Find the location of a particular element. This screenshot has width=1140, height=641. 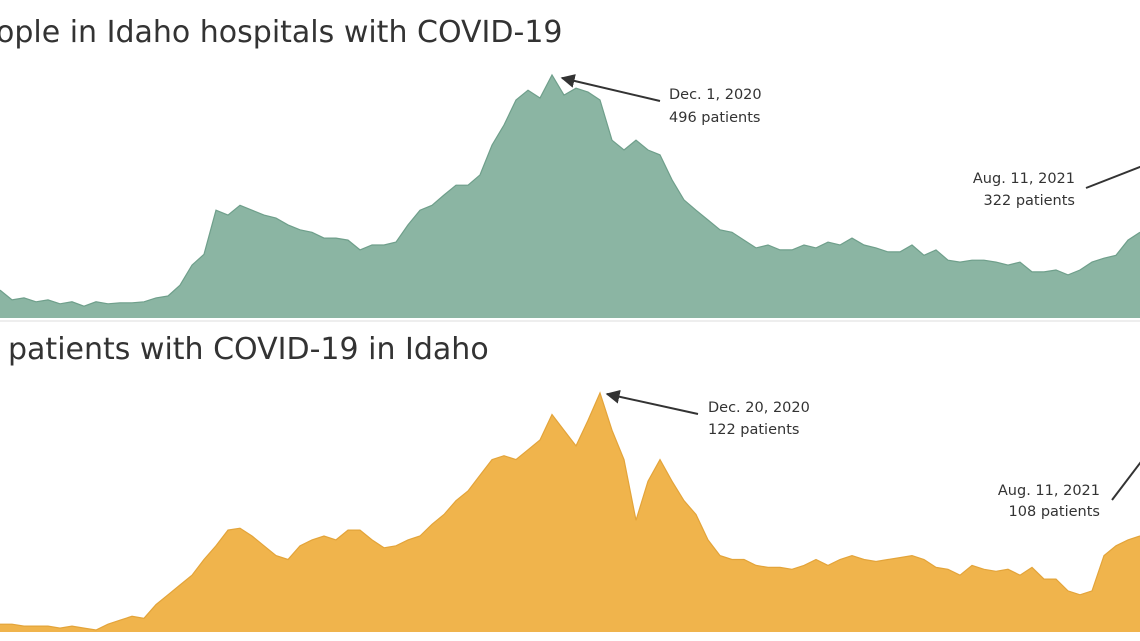

annotation-text: 496 patients is located at coordinates (714, 118).